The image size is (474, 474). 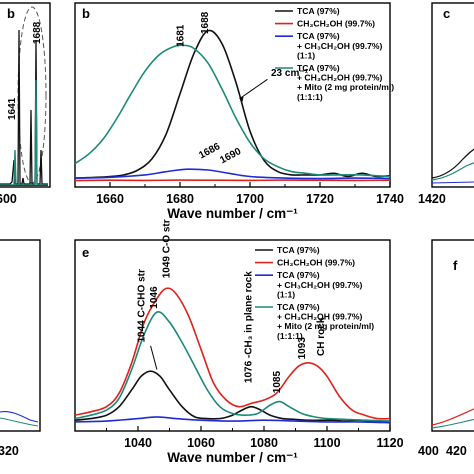 What do you see at coordinates (390, 199) in the screenshot?
I see `x-tick-label: 1740` at bounding box center [390, 199].